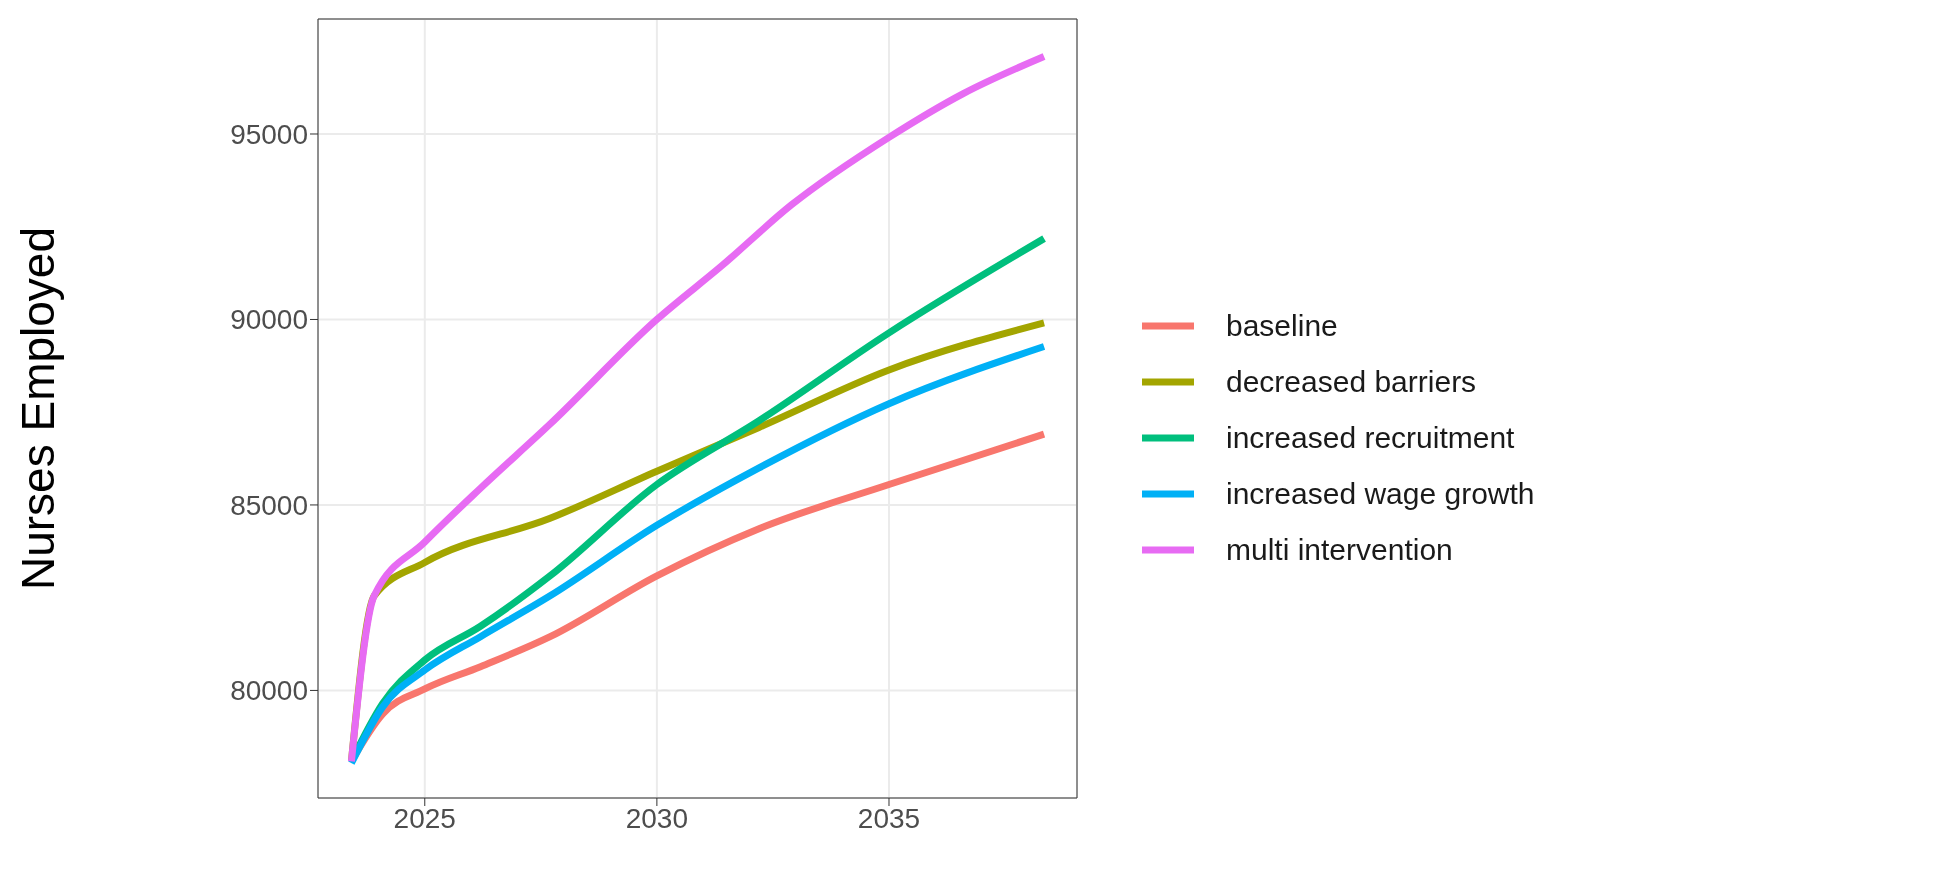 This screenshot has width=1959, height=875. I want to click on legend-label: increased recruitment, so click(1370, 438).